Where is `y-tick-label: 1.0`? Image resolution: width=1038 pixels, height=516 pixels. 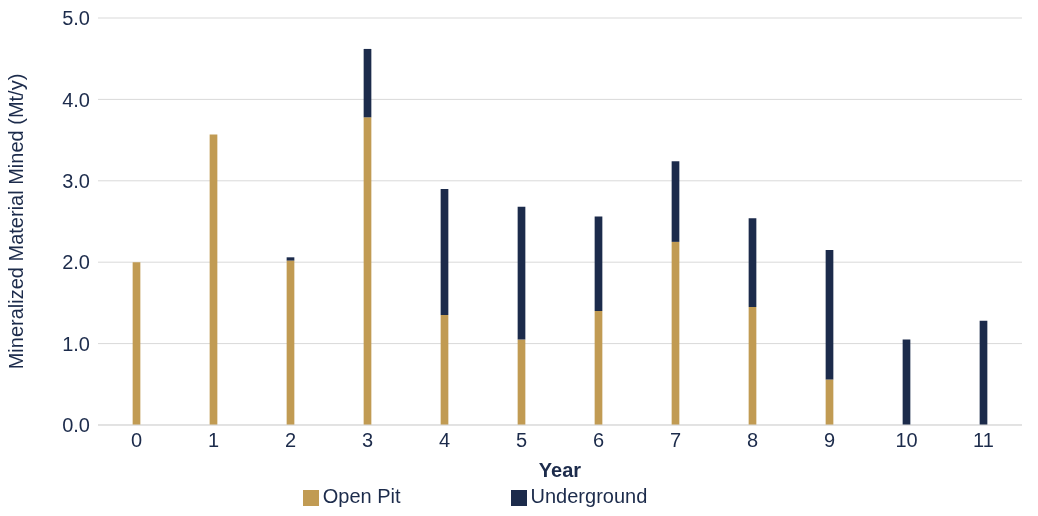 y-tick-label: 1.0 is located at coordinates (76, 343).